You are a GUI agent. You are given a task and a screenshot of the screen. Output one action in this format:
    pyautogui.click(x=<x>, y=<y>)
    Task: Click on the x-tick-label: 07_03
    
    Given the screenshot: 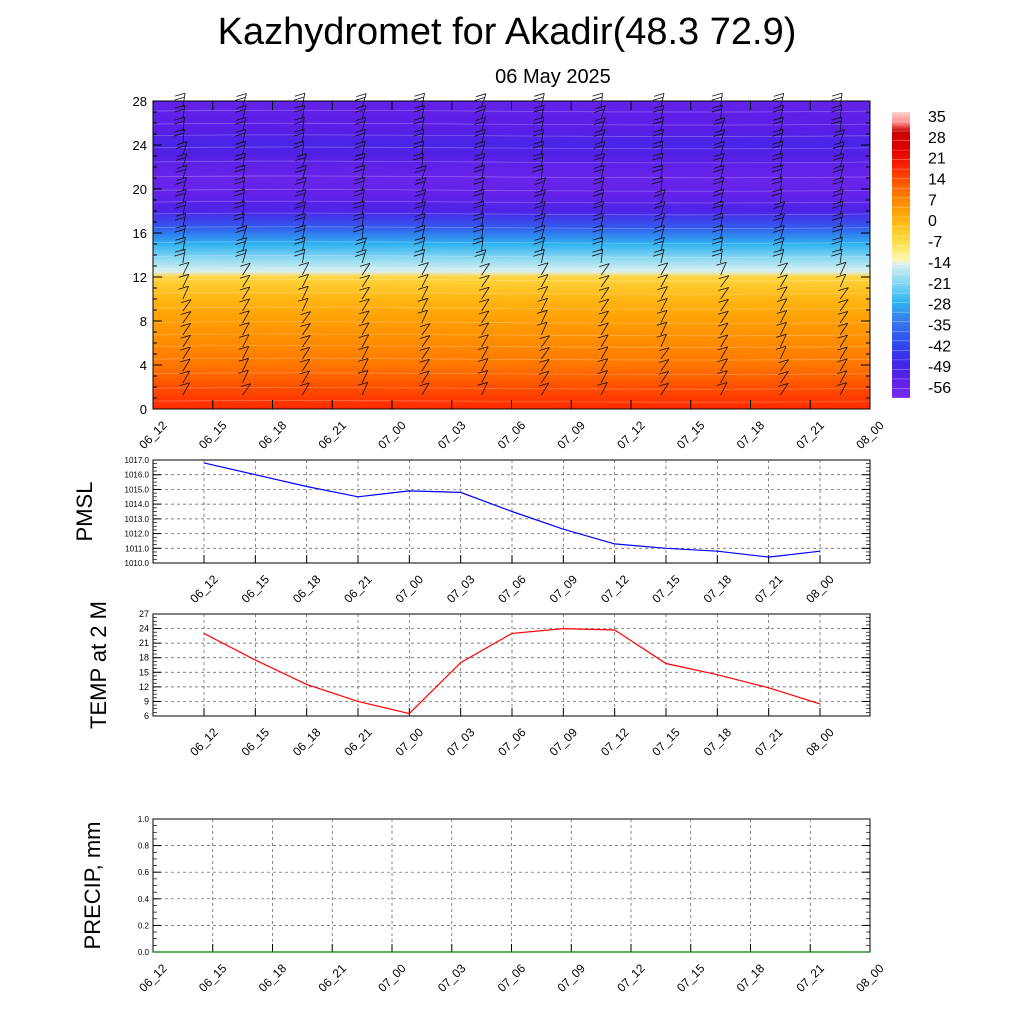 What is the action you would take?
    pyautogui.click(x=452, y=435)
    